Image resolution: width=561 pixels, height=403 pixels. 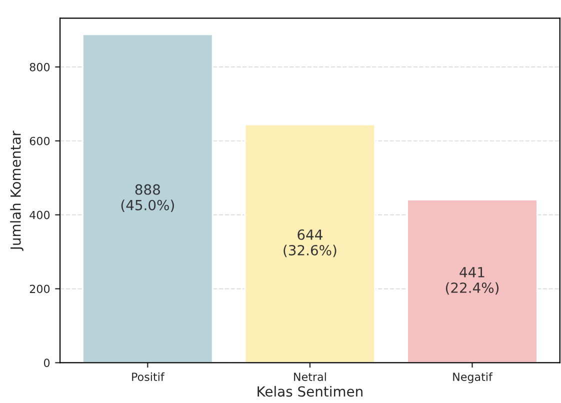 I want to click on y-tick-label: 800, so click(x=40, y=67).